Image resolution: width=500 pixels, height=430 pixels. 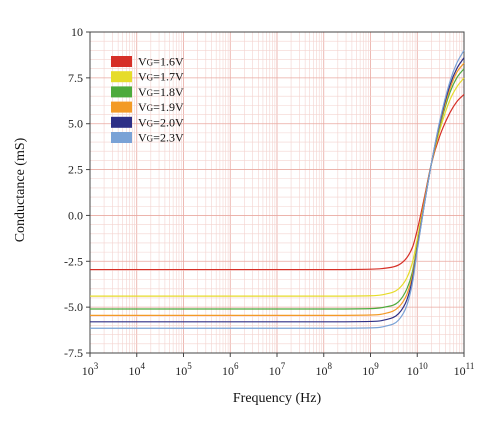 I want to click on x-tick-label: 10⁶, so click(x=230, y=369).